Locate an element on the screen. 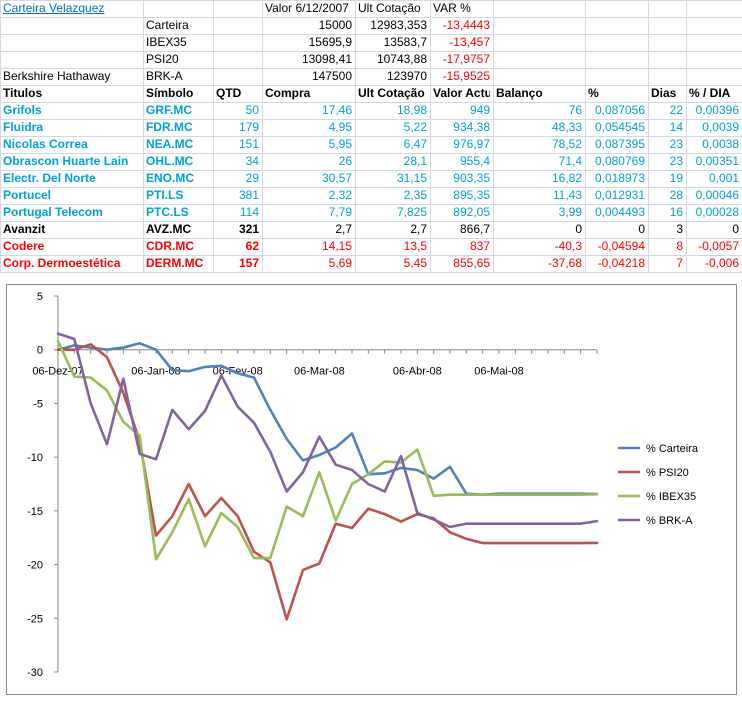 This screenshot has height=701, width=742. table-cell: 0,0039 is located at coordinates (720, 127).